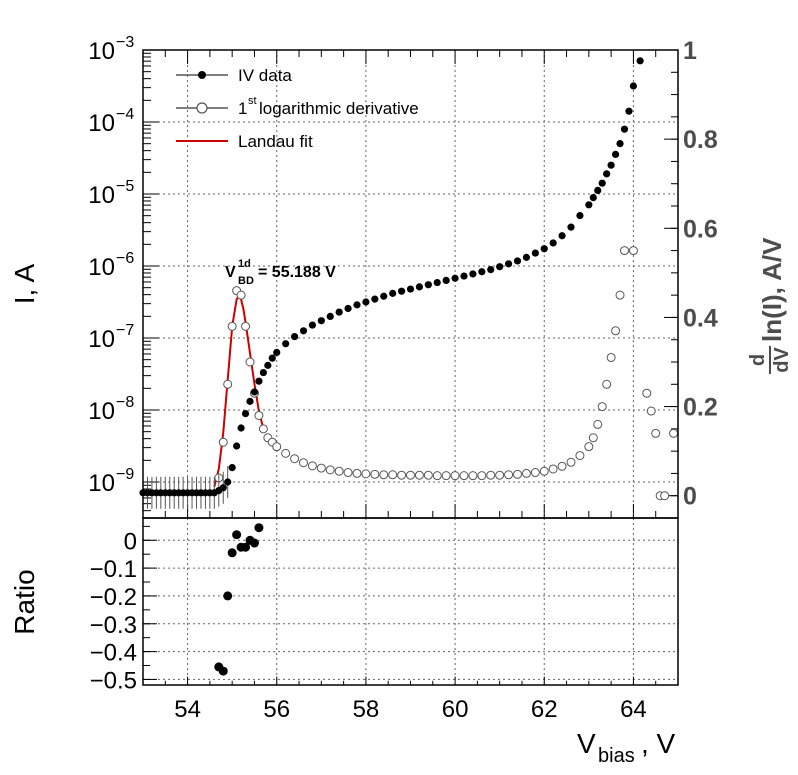 The height and width of the screenshot is (775, 798). What do you see at coordinates (690, 497) in the screenshot?
I see `y-tick-label-right: 0` at bounding box center [690, 497].